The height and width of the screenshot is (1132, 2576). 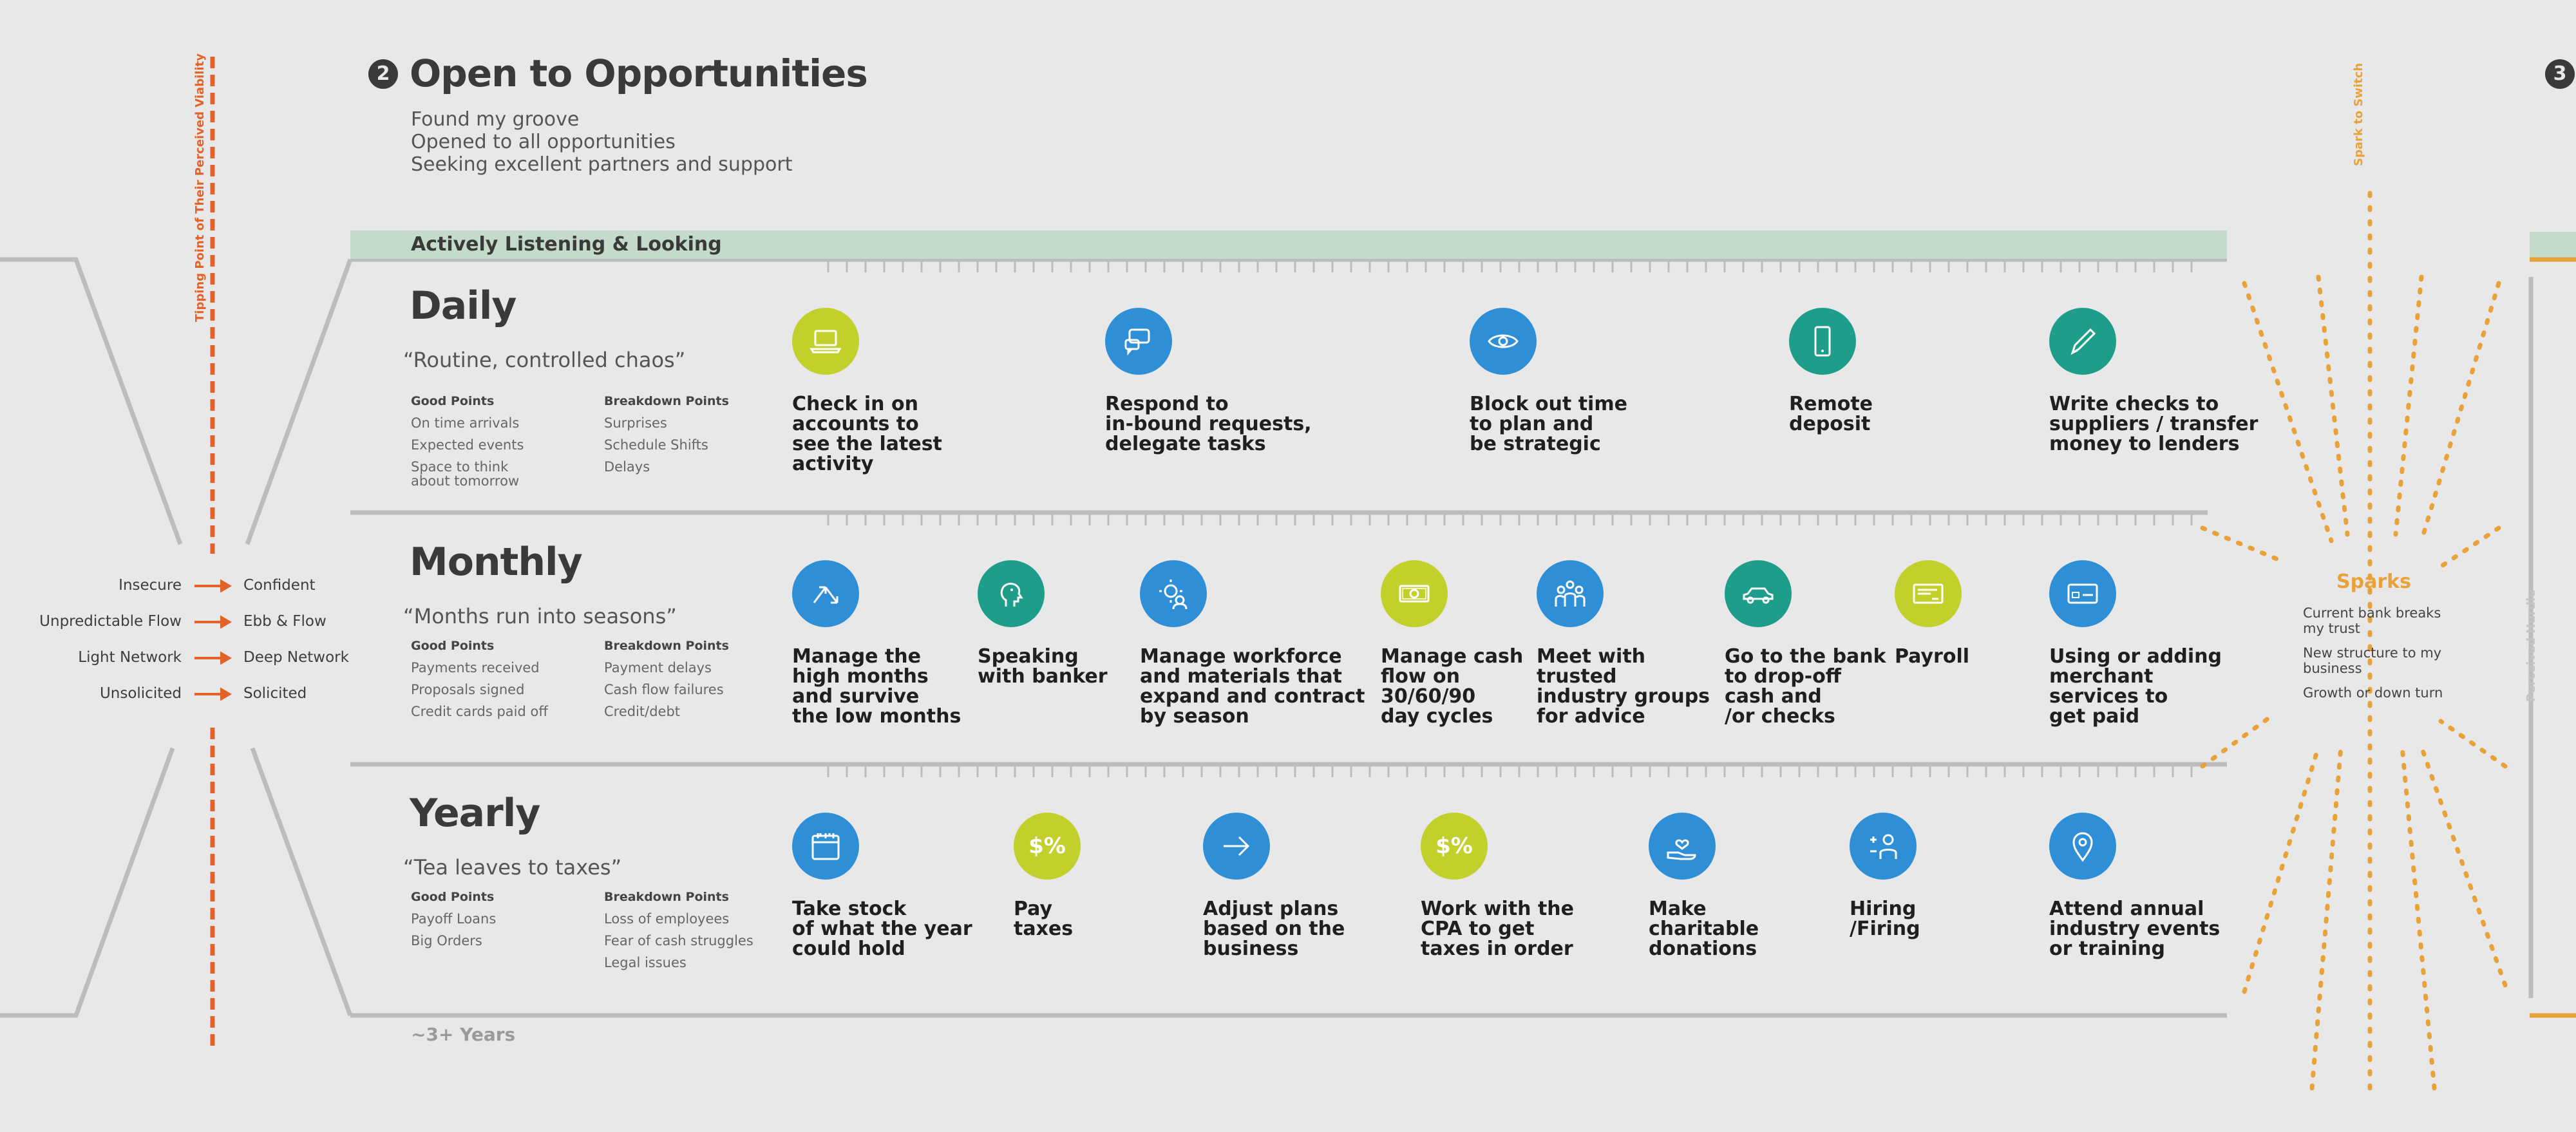 I want to click on activity-label: Speaking with banker, so click(x=1043, y=666).